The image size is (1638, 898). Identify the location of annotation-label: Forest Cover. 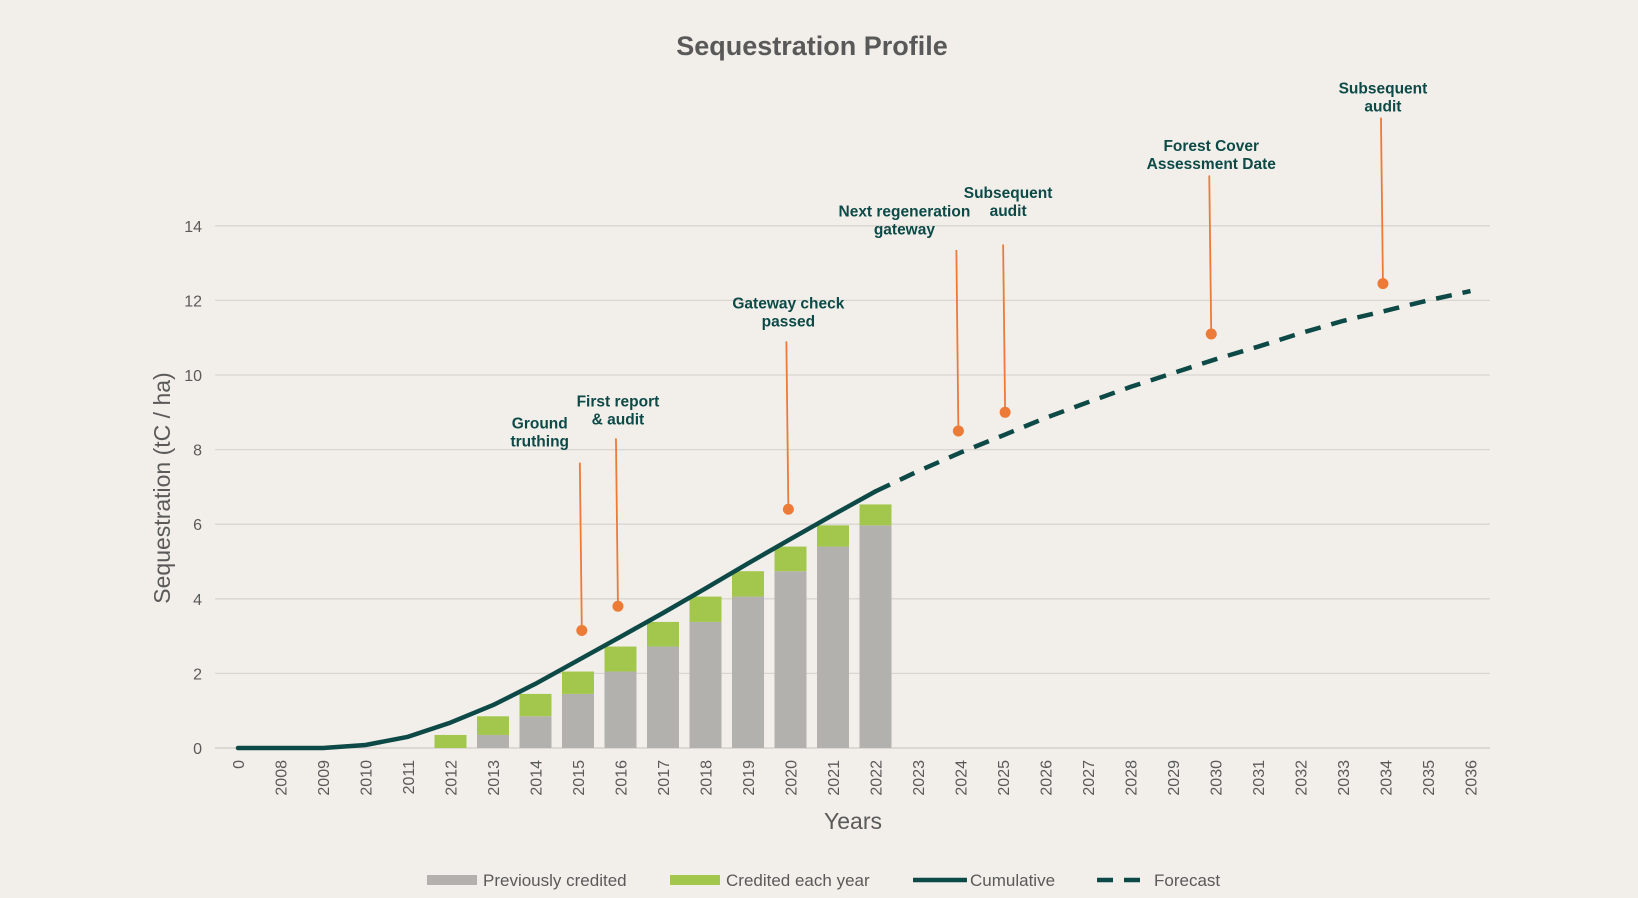
(1211, 146).